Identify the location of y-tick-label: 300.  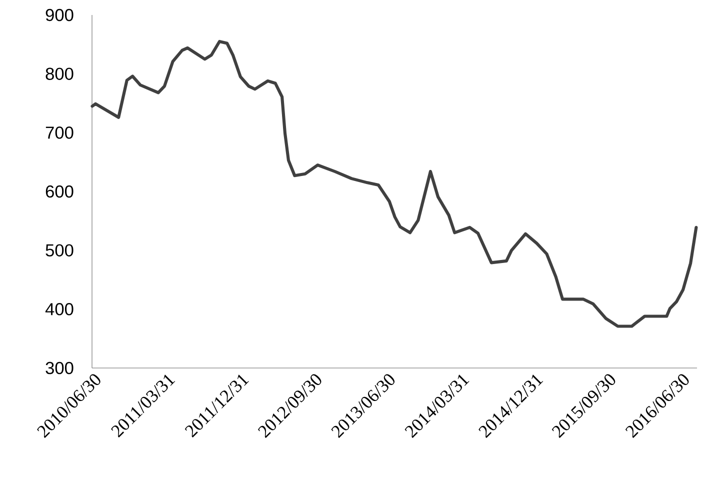
(60, 368).